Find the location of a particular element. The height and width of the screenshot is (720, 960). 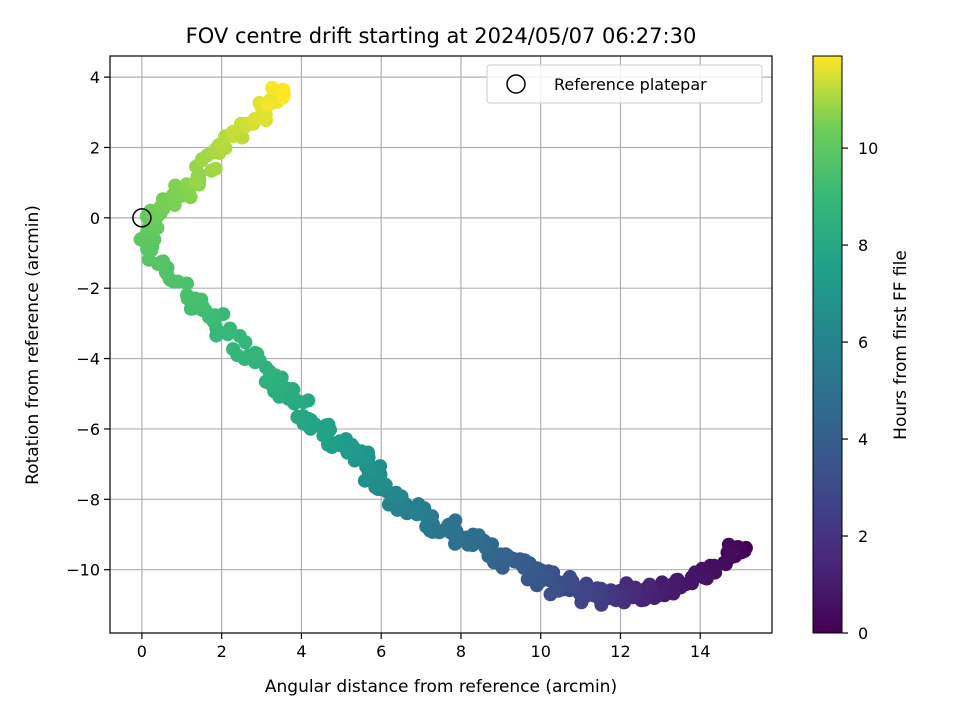

x-tick-label: 4 is located at coordinates (301, 651).